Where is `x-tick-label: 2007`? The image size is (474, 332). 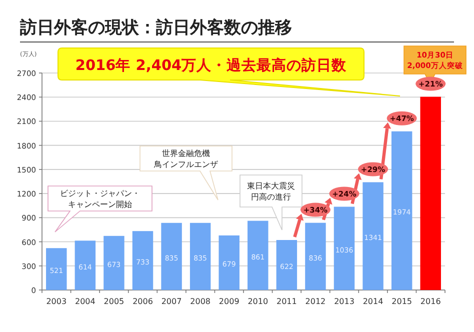 x-tick-label: 2007 is located at coordinates (171, 301).